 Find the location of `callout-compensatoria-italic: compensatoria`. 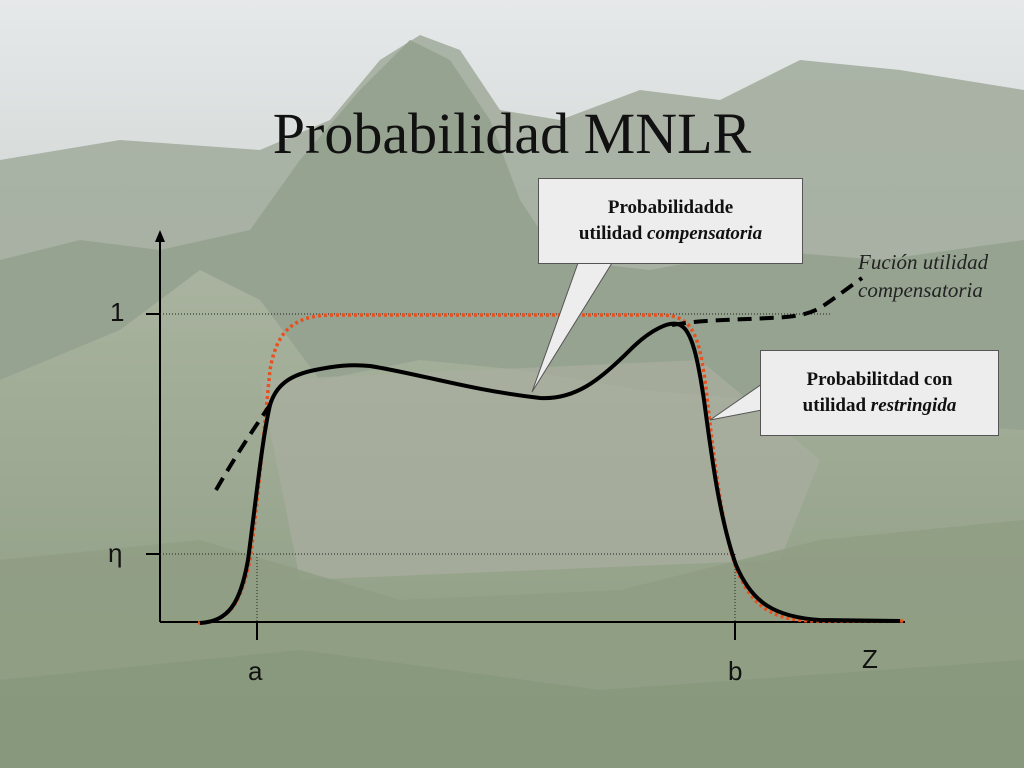

callout-compensatoria-italic: compensatoria is located at coordinates (705, 233).